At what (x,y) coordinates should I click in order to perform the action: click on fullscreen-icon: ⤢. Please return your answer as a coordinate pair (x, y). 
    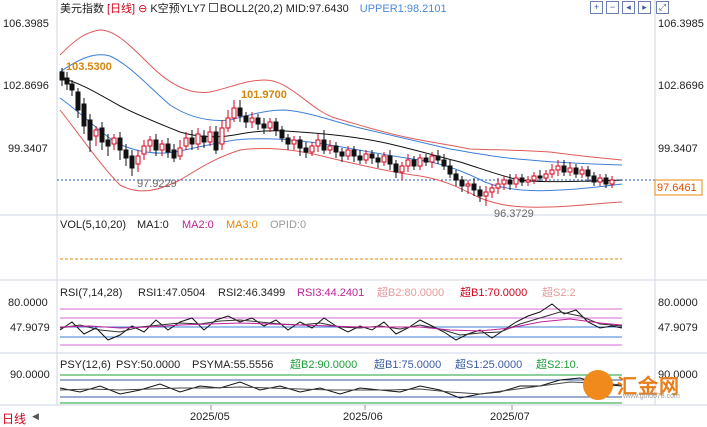
    Looking at the image, I should click on (662, 7).